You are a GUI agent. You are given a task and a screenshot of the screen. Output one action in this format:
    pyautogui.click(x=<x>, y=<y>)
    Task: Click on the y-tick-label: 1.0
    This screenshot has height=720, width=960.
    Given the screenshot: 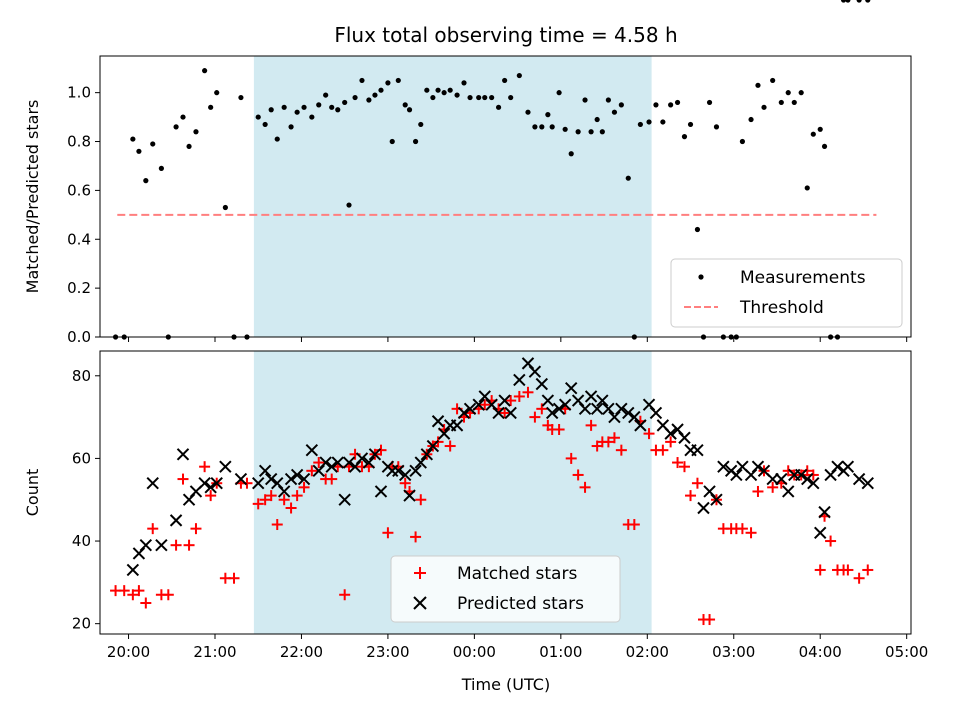 What is the action you would take?
    pyautogui.click(x=79, y=93)
    